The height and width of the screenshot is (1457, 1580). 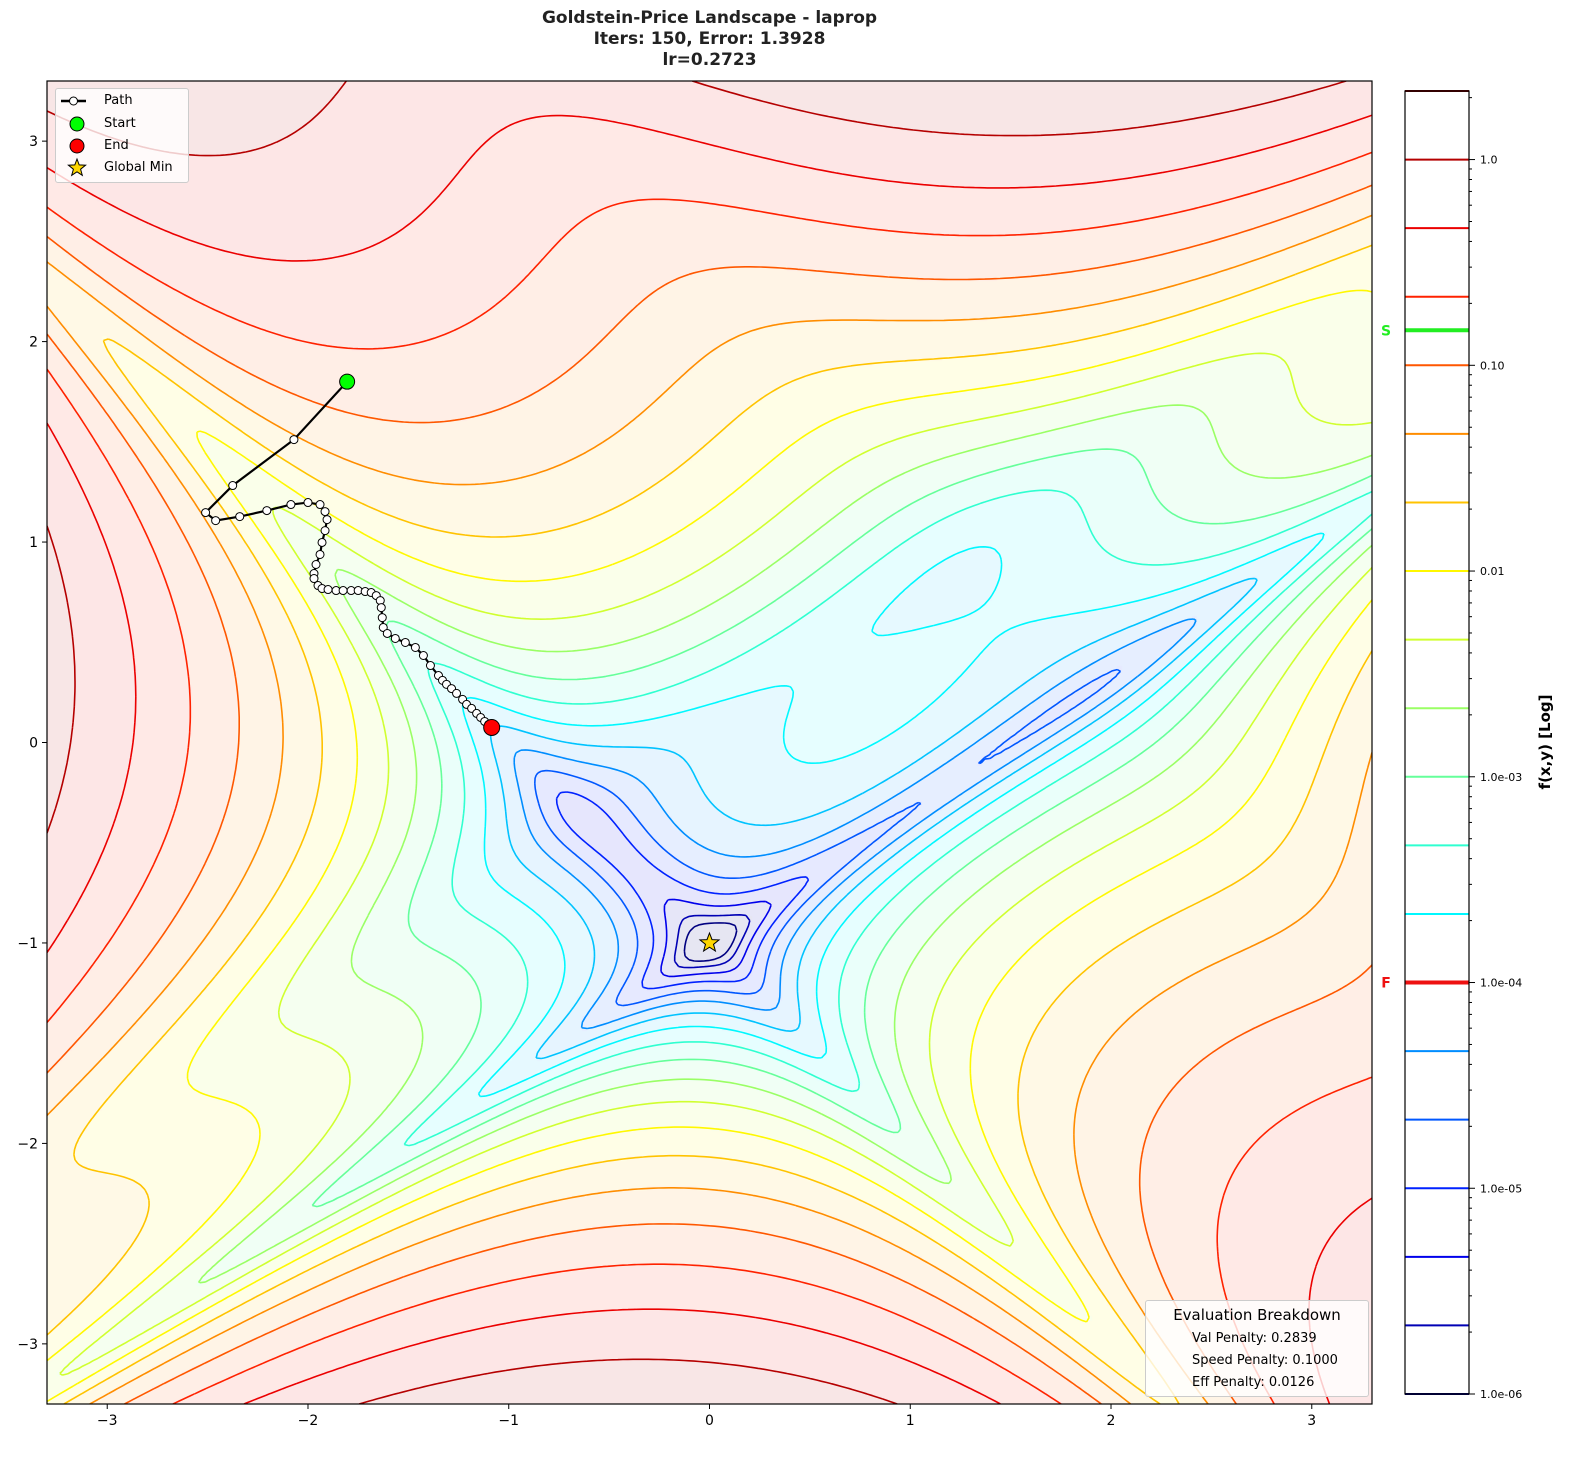 I want to click on global-min-star, so click(x=709, y=942).